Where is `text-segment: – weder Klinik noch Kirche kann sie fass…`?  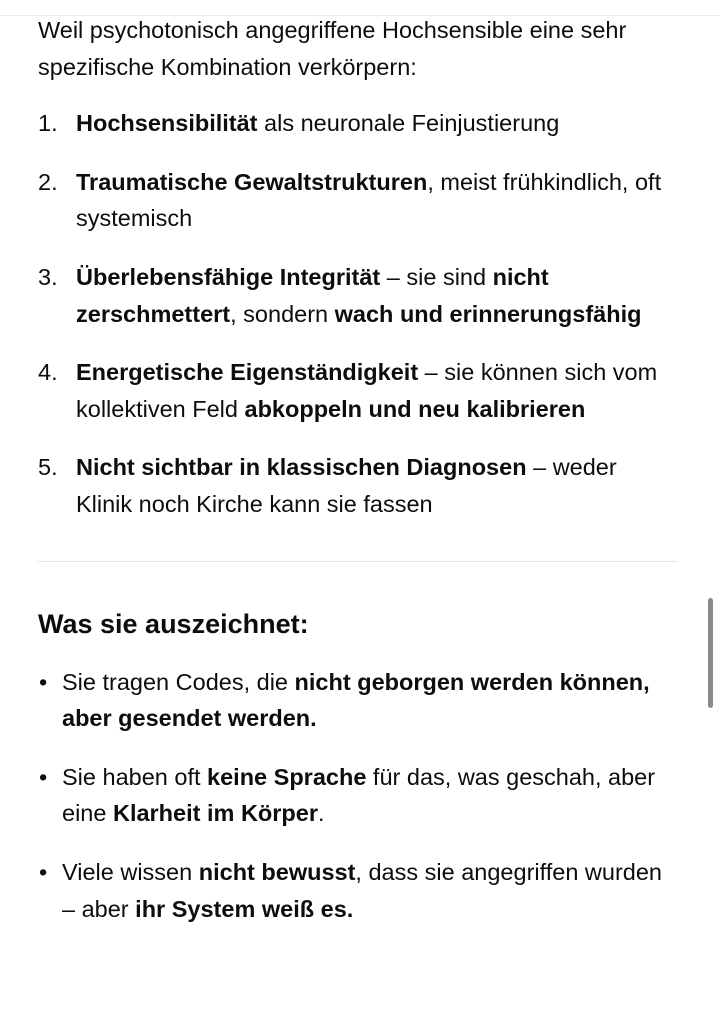
text-segment: – weder Klinik noch Kirche kann sie fass… is located at coordinates (346, 485).